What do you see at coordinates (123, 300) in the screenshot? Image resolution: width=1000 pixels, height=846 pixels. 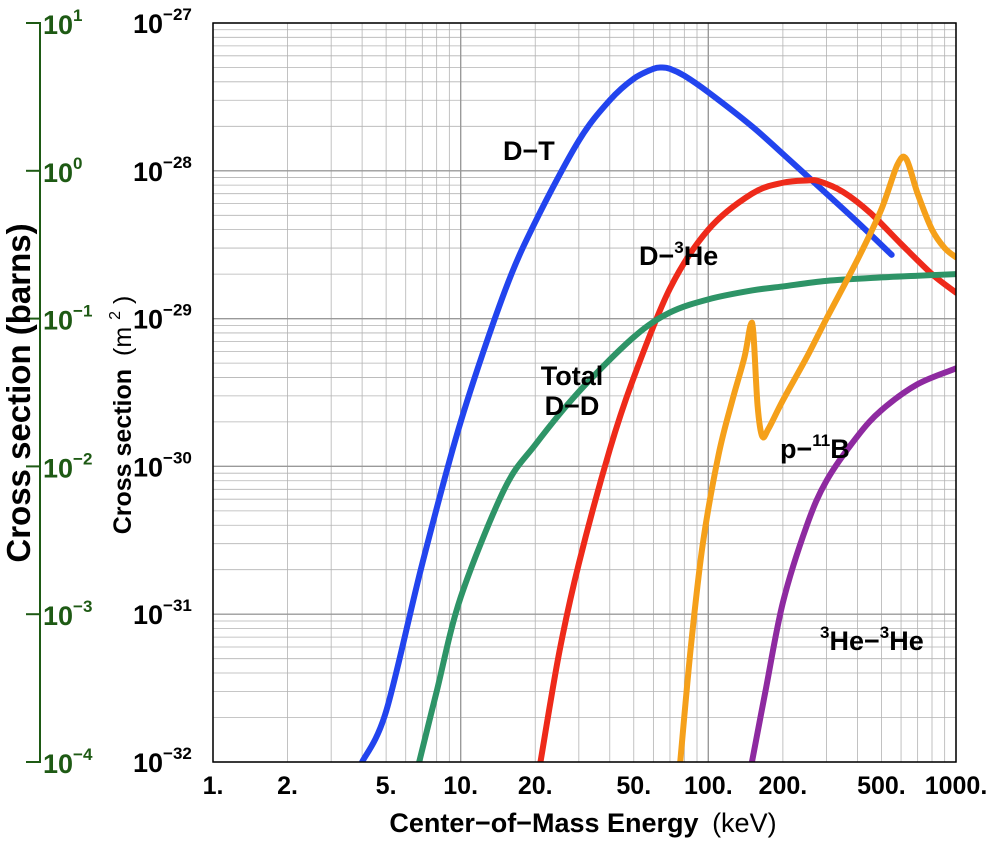 I see `y-axis-title-unit-close: )` at bounding box center [123, 300].